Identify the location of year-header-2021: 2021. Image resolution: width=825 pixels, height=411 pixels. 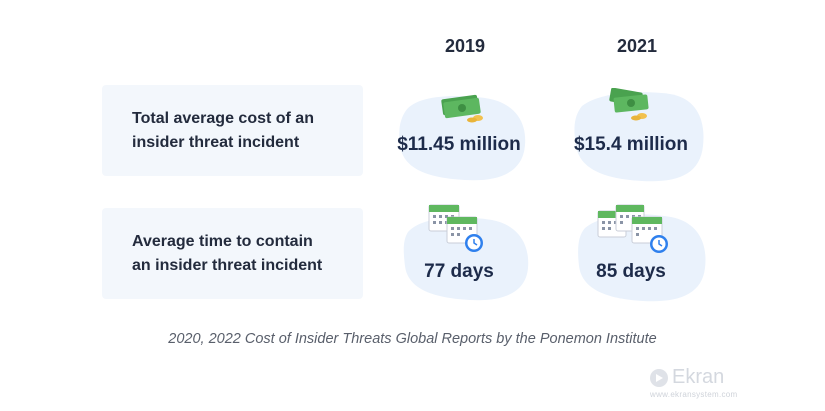
(637, 46).